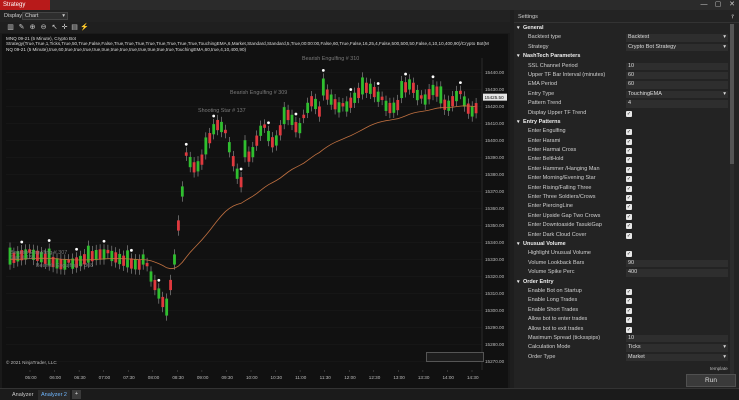 Image resolution: width=739 pixels, height=400 pixels. I want to click on tab-analyzer: Analyzer, so click(23, 395).